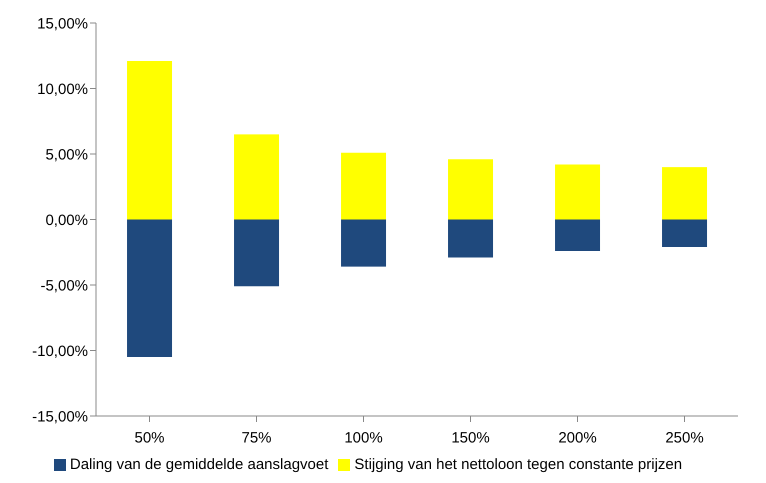 This screenshot has height=483, width=766. What do you see at coordinates (577, 438) in the screenshot?
I see `x-tick-label: 200%` at bounding box center [577, 438].